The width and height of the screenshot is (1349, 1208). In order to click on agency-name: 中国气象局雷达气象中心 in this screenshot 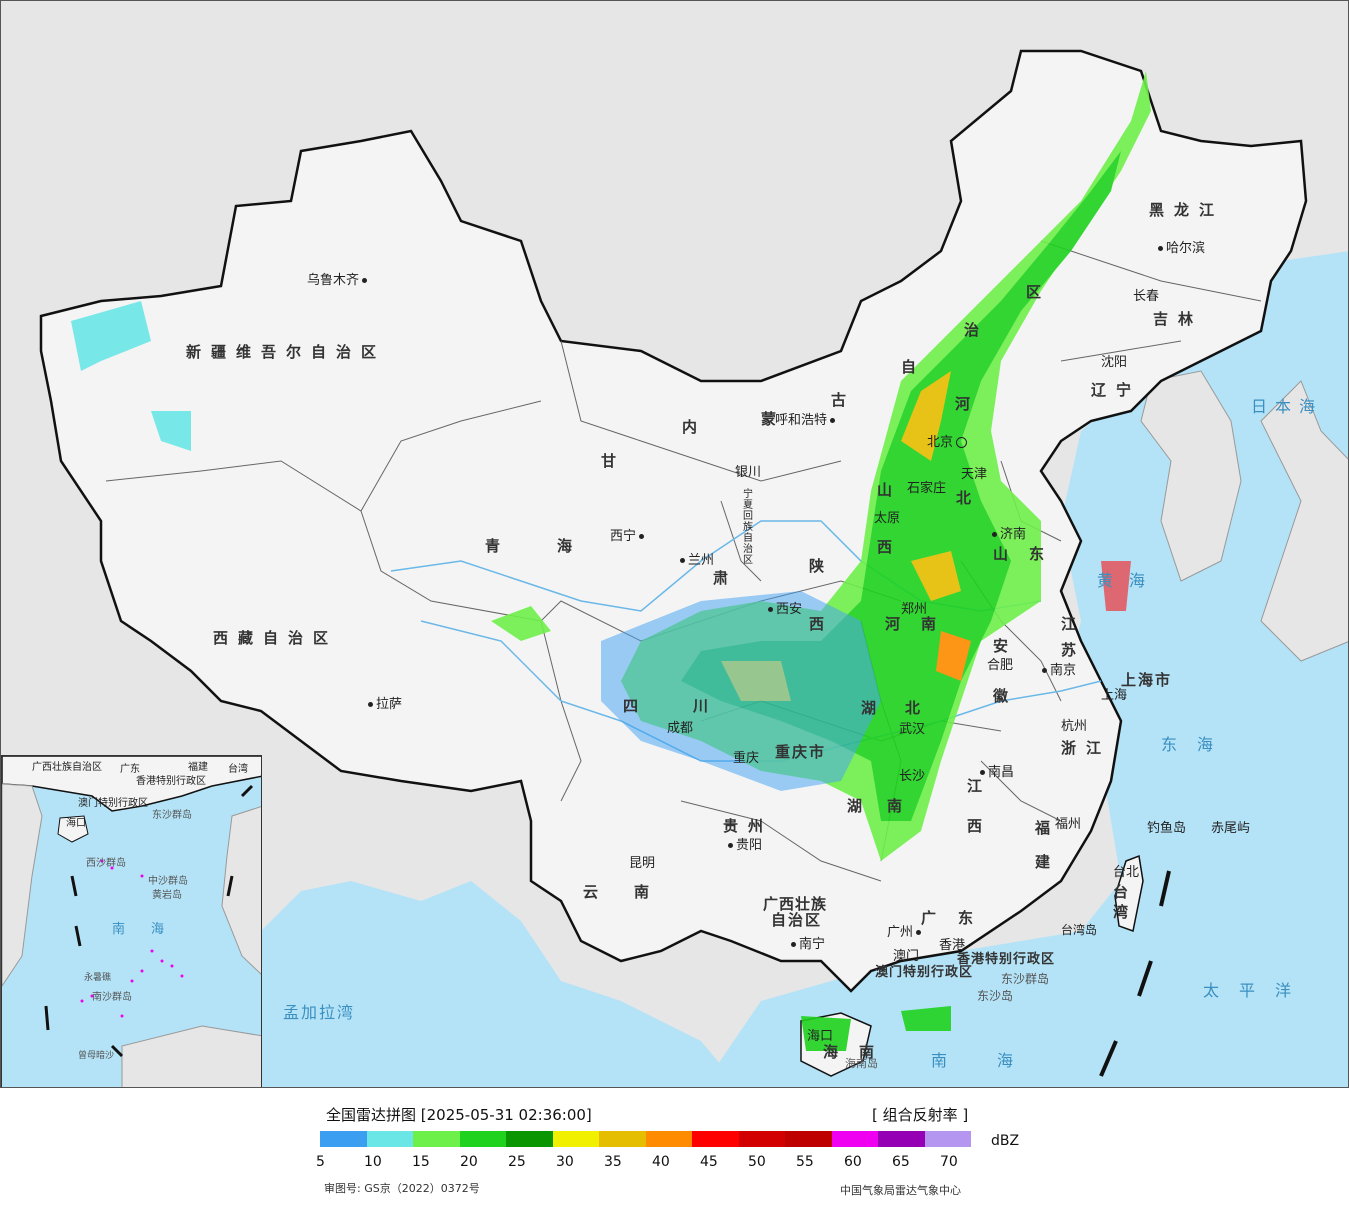, I will do `click(900, 1190)`.